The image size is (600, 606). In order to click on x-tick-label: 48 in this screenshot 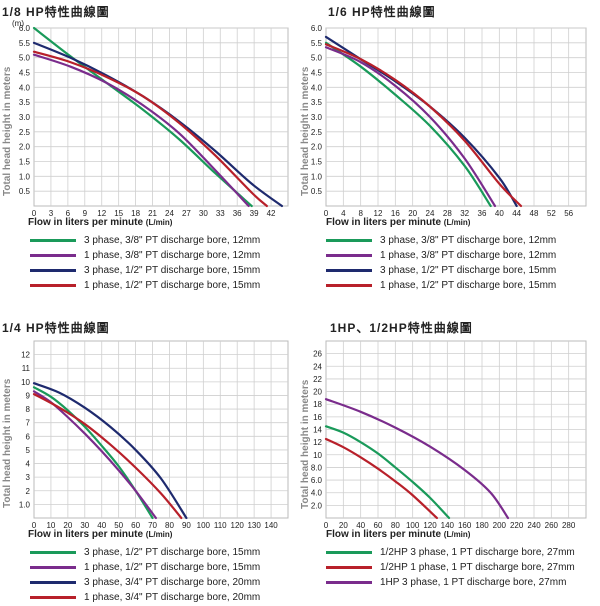, I will do `click(534, 213)`.